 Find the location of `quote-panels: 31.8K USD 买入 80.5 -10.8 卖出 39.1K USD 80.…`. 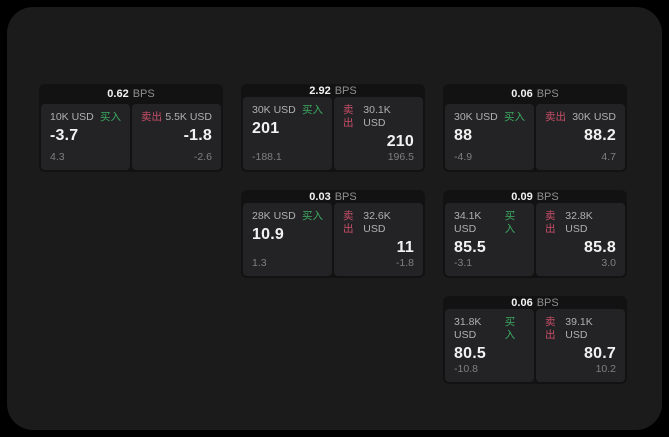

quote-panels: 31.8K USD 买入 80.5 -10.8 卖出 39.1K USD 80.… is located at coordinates (535, 345).